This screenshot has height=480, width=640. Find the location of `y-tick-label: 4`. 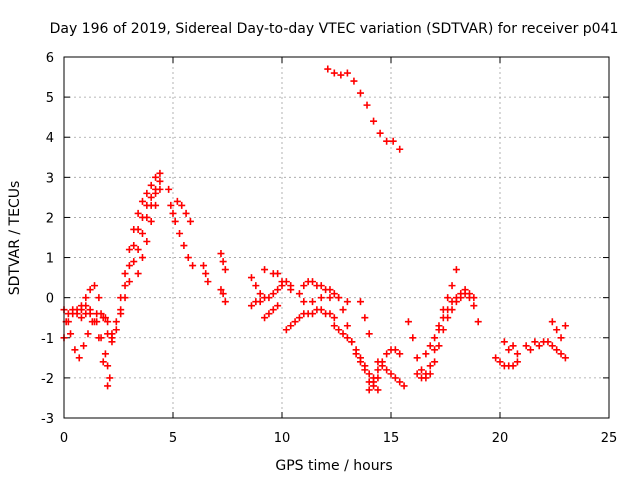

y-tick-label: 4 is located at coordinates (50, 138).